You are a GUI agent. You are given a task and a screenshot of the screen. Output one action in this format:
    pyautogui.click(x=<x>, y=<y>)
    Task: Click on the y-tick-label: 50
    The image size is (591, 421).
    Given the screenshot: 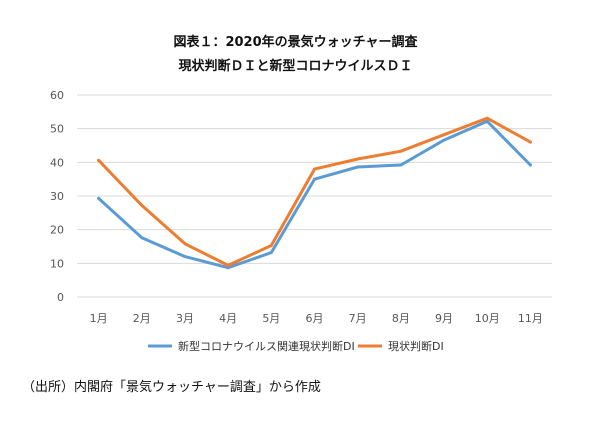 What is the action you would take?
    pyautogui.click(x=57, y=129)
    